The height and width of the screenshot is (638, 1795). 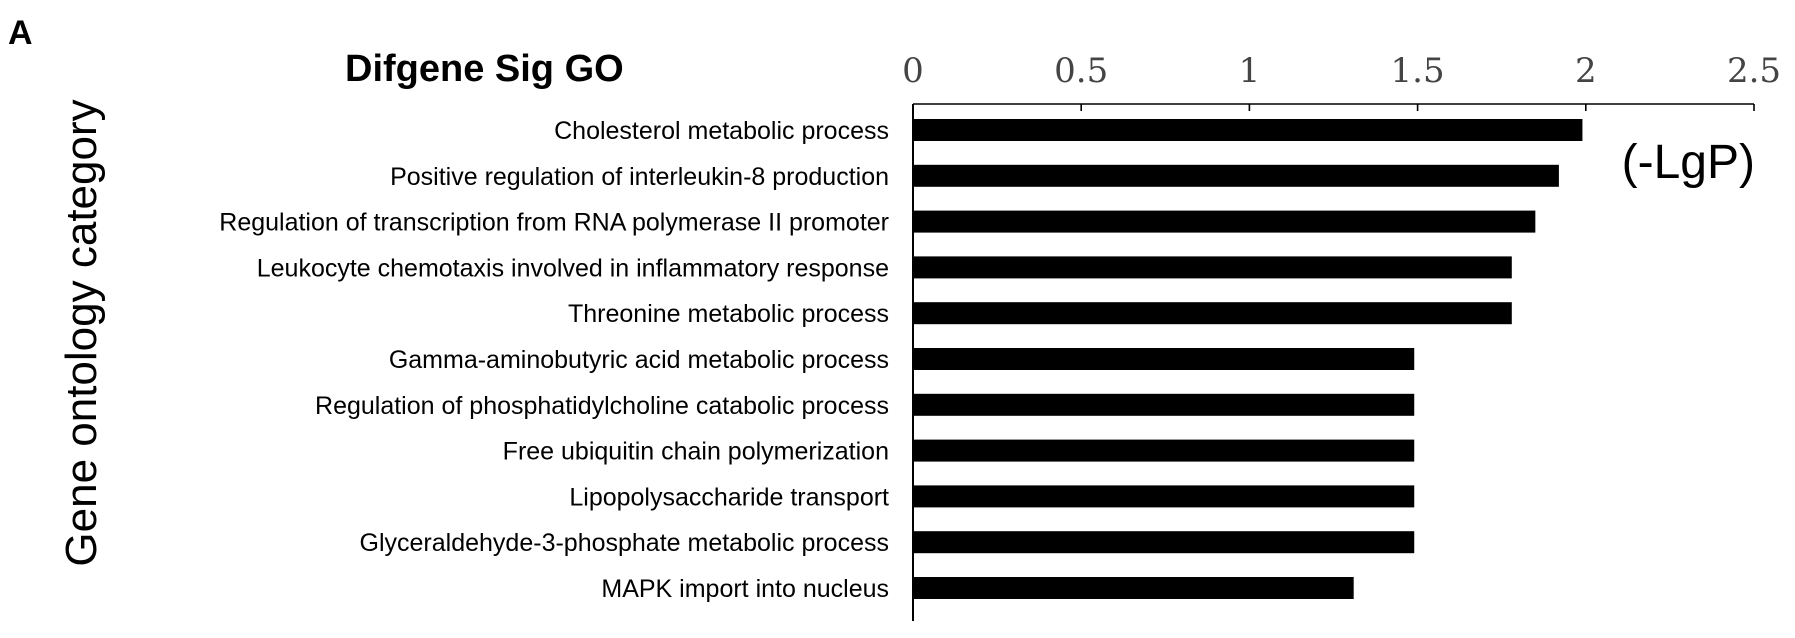 What do you see at coordinates (913, 71) in the screenshot?
I see `x-tick-label: 0` at bounding box center [913, 71].